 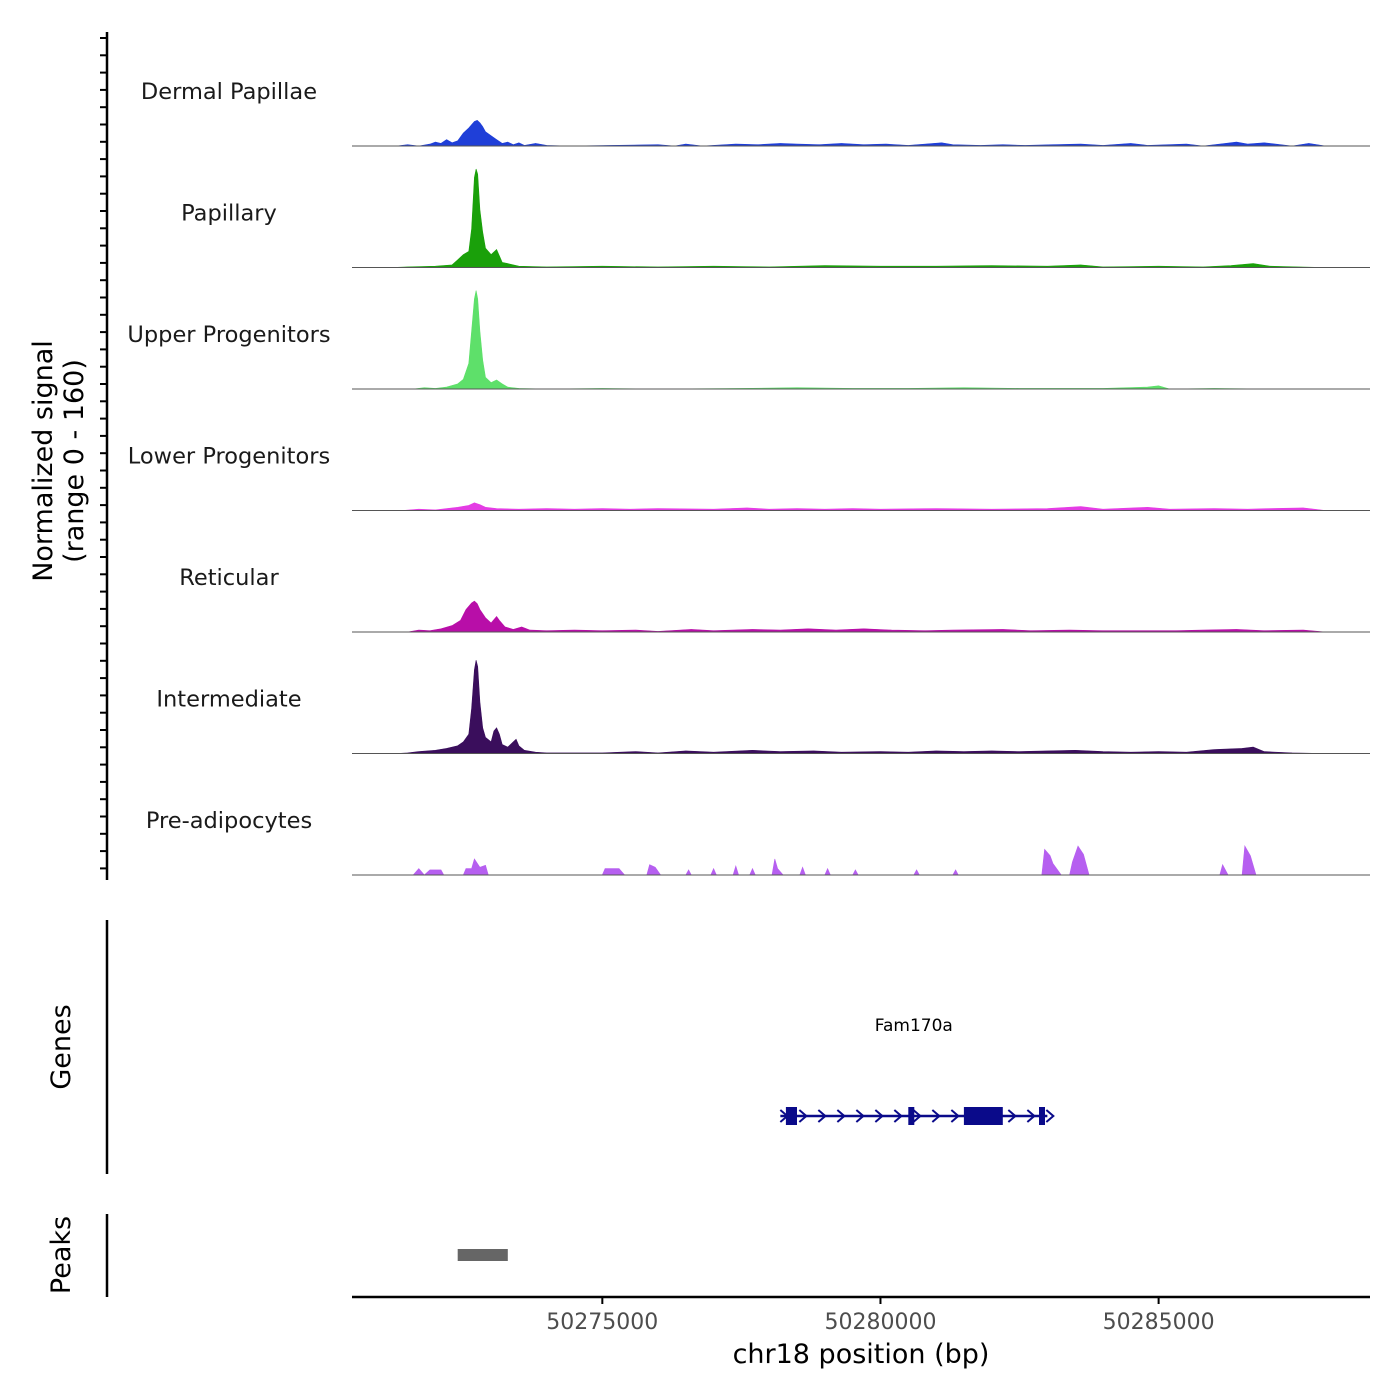 What do you see at coordinates (229, 578) in the screenshot?
I see `track-label: Reticular` at bounding box center [229, 578].